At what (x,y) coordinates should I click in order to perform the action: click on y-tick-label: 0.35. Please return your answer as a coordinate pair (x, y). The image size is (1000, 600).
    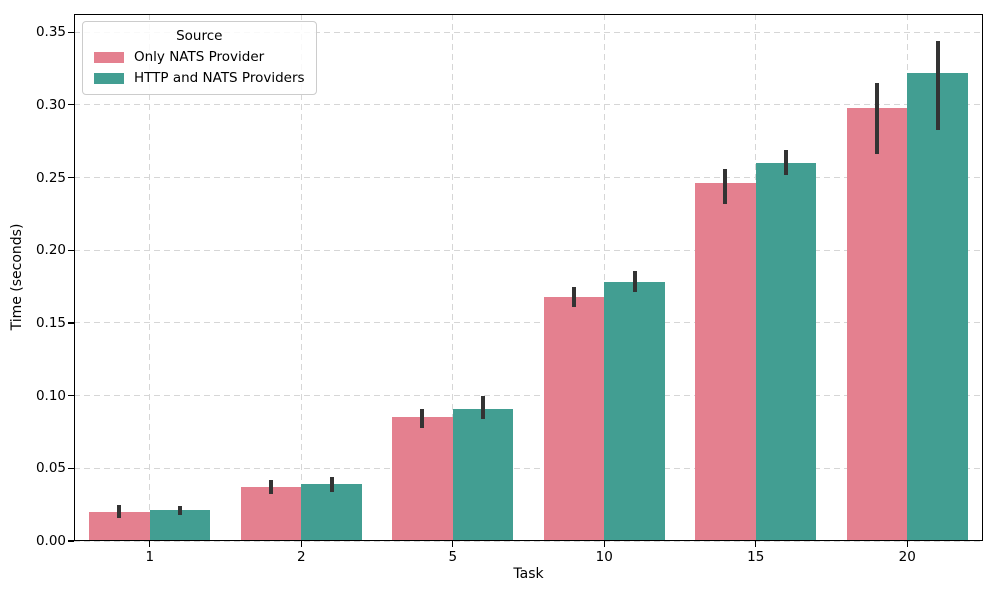
    Looking at the image, I should click on (50, 32).